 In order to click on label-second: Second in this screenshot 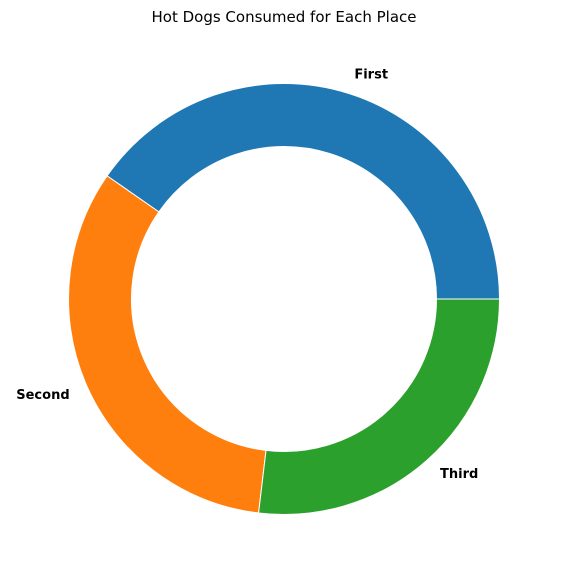, I will do `click(42, 395)`.